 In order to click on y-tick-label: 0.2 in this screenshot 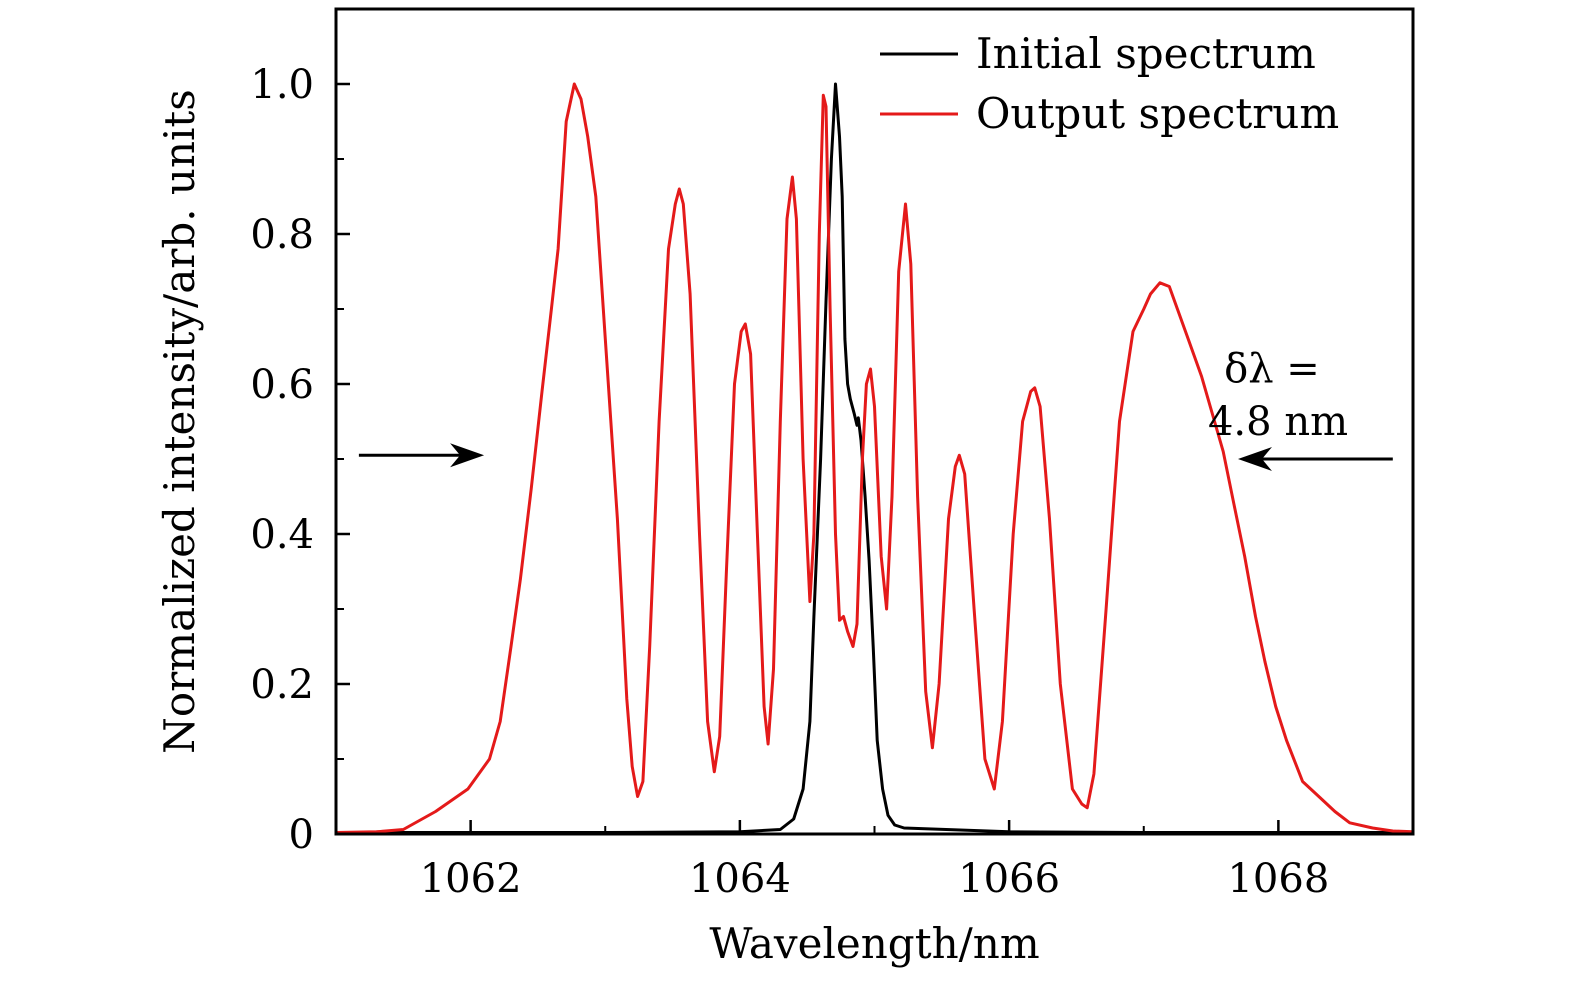, I will do `click(282, 685)`.